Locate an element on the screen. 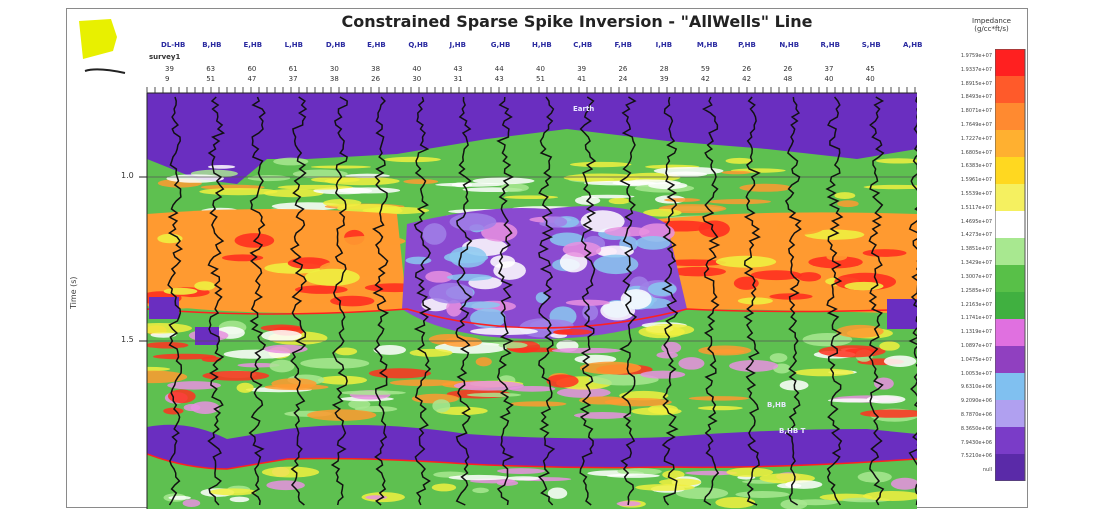 This screenshot has width=1100, height=520. well-name-label: N,HB is located at coordinates (789, 45).